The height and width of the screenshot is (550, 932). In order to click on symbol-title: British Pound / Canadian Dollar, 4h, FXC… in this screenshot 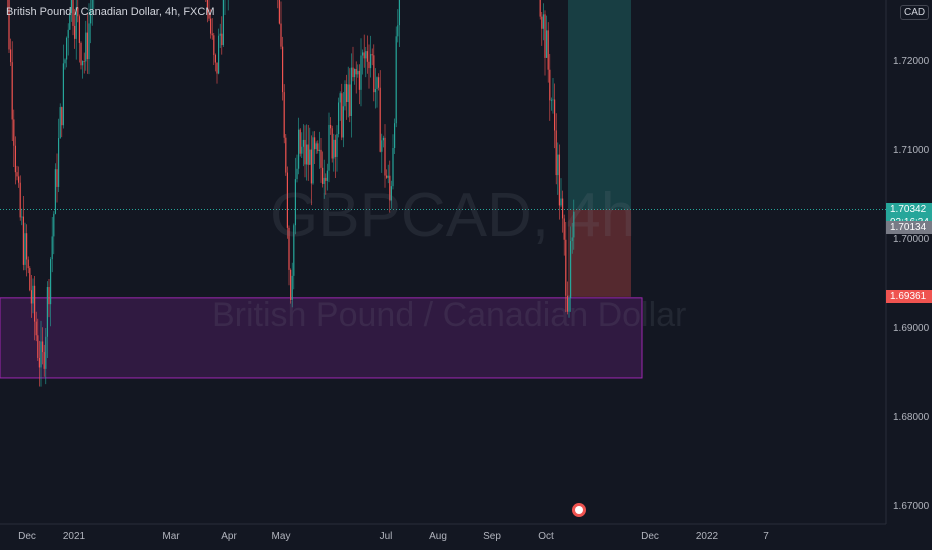, I will do `click(110, 12)`.